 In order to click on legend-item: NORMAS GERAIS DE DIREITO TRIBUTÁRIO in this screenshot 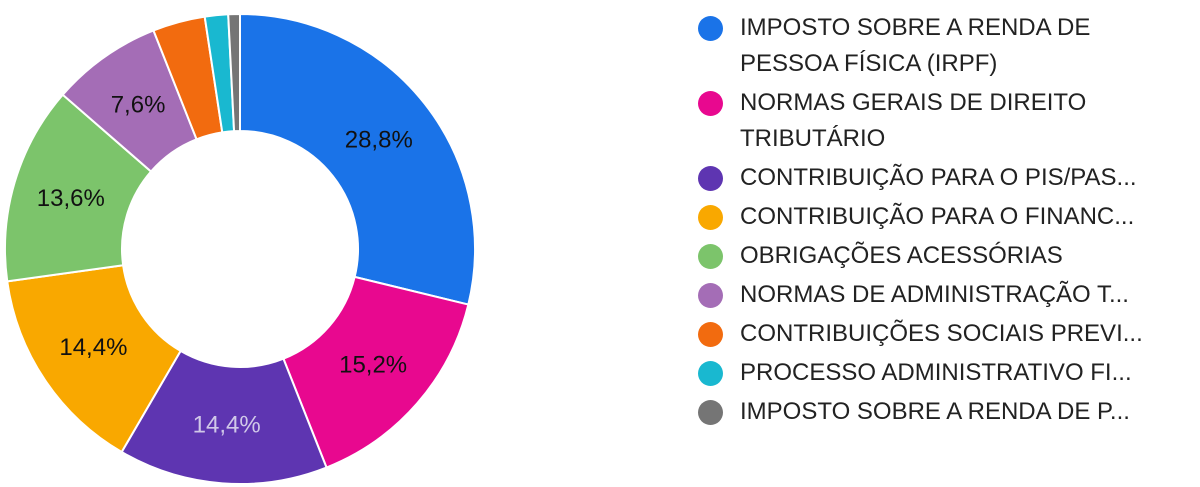, I will do `click(948, 121)`.